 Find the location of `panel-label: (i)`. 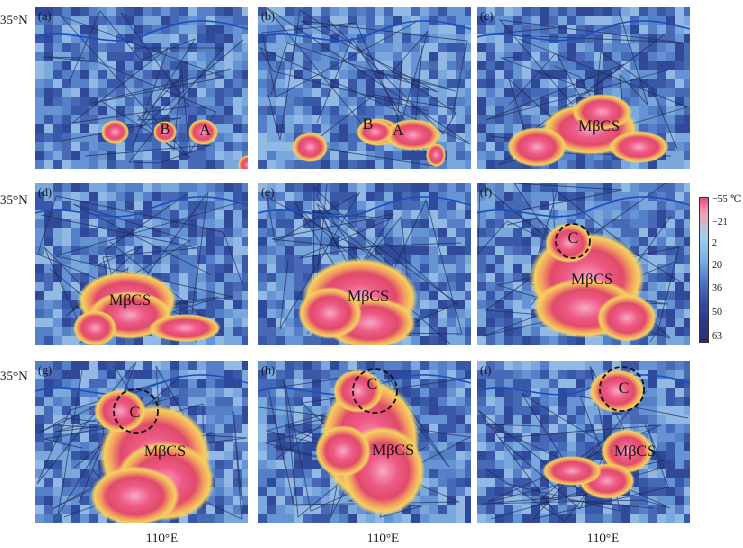

panel-label: (i) is located at coordinates (486, 370).